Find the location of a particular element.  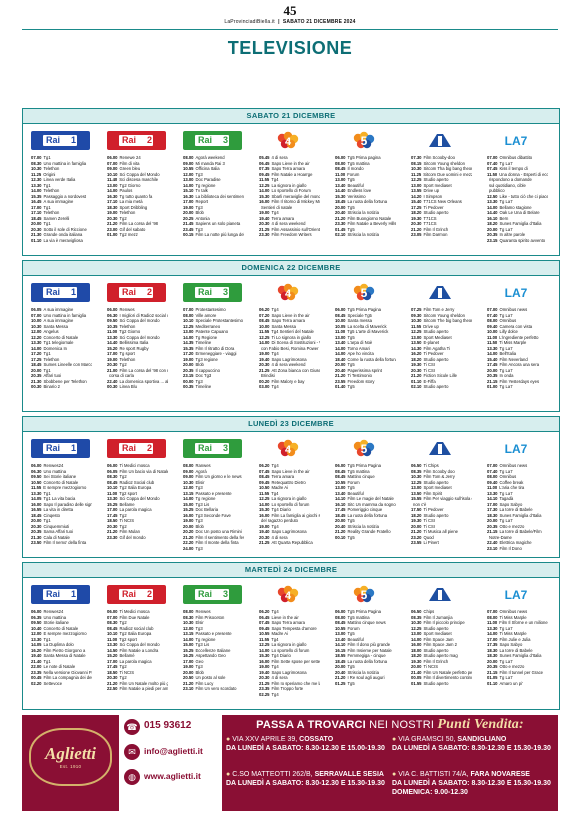

programme-row: 15.30 Tg4 Diario is located at coordinates (289, 510).